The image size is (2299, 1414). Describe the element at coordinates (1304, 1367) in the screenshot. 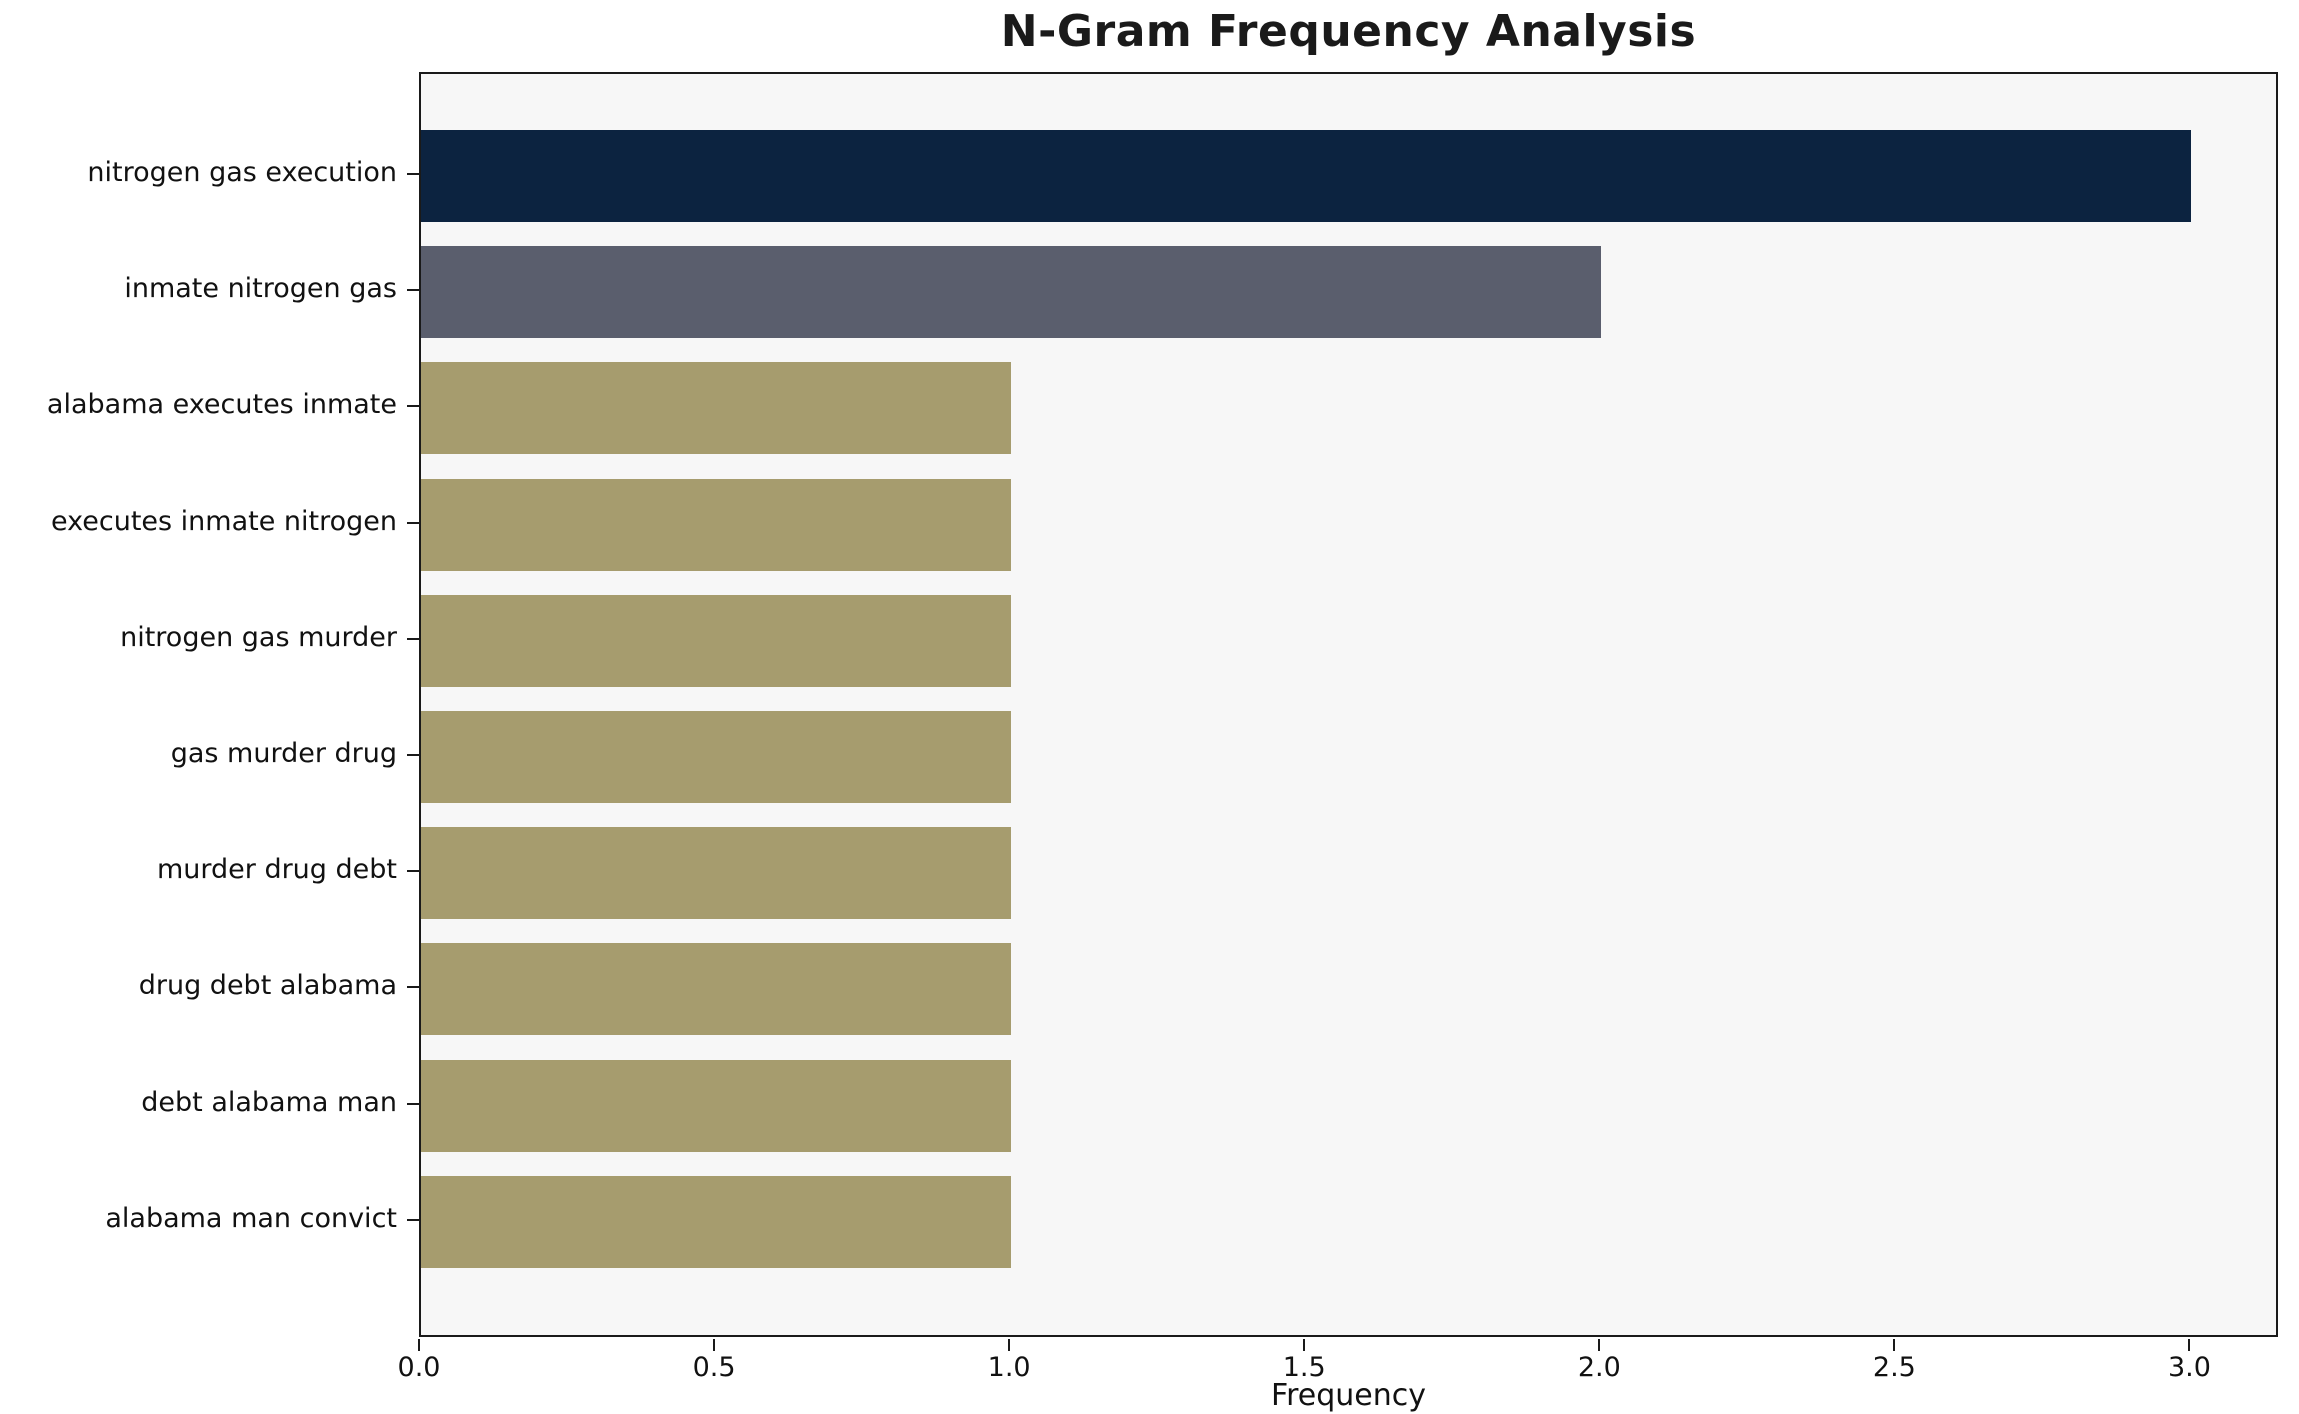

I see `x-tick-label: 1.5` at that location.